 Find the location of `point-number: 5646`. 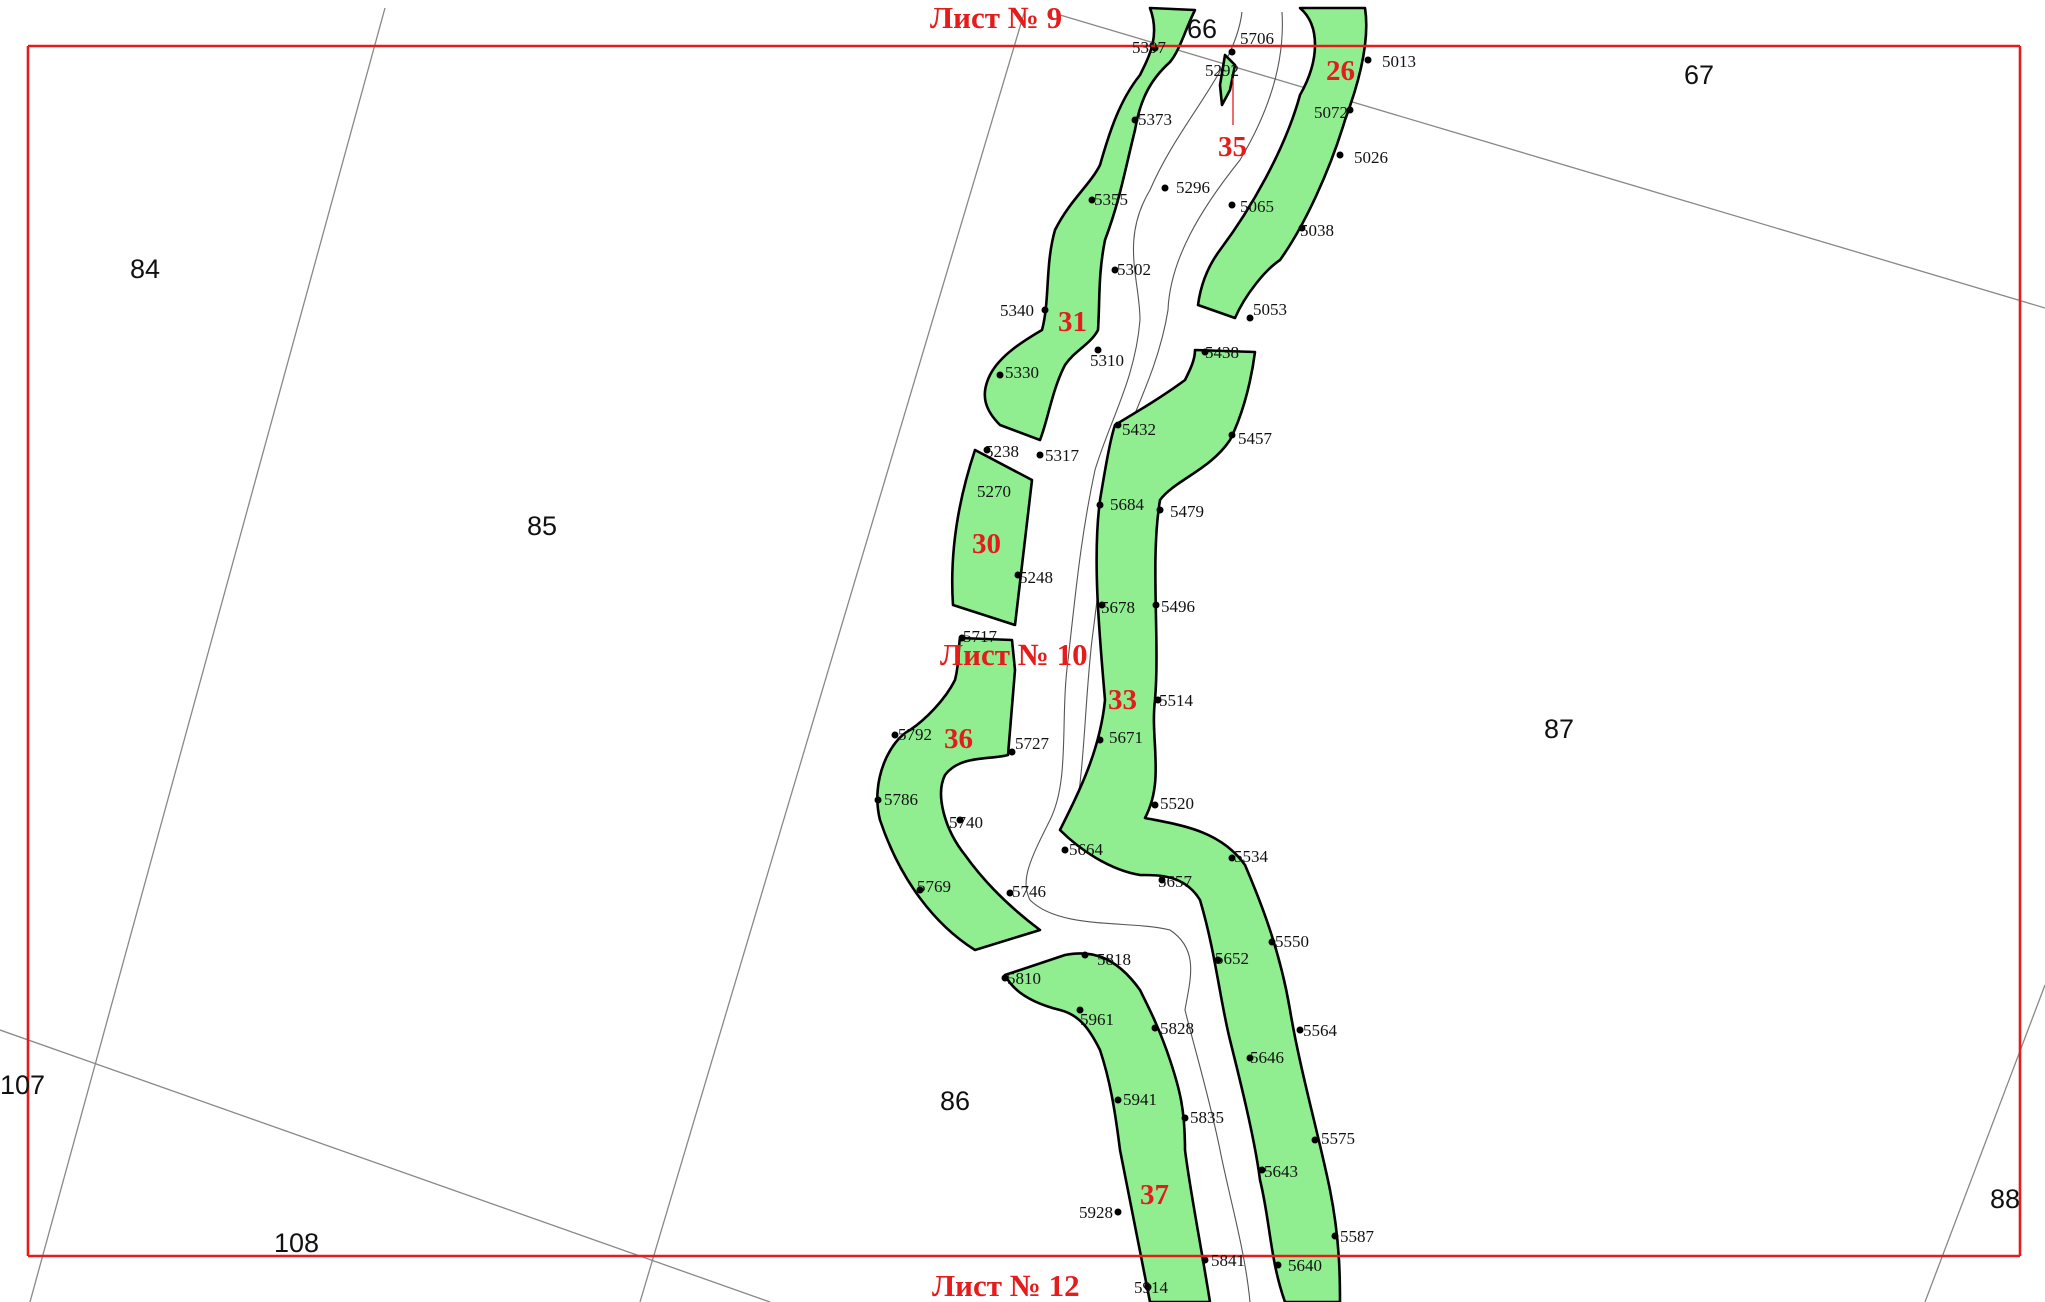

point-number: 5646 is located at coordinates (1267, 1057).